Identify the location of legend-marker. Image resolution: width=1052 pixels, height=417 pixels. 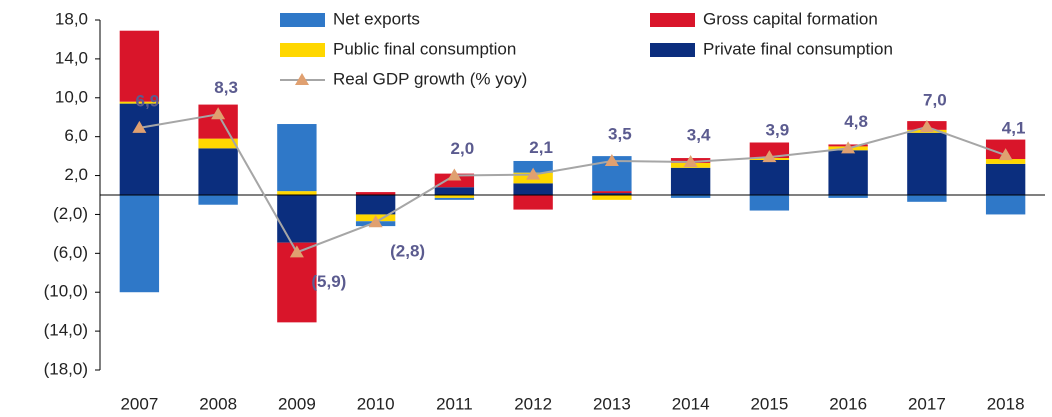
(302, 79).